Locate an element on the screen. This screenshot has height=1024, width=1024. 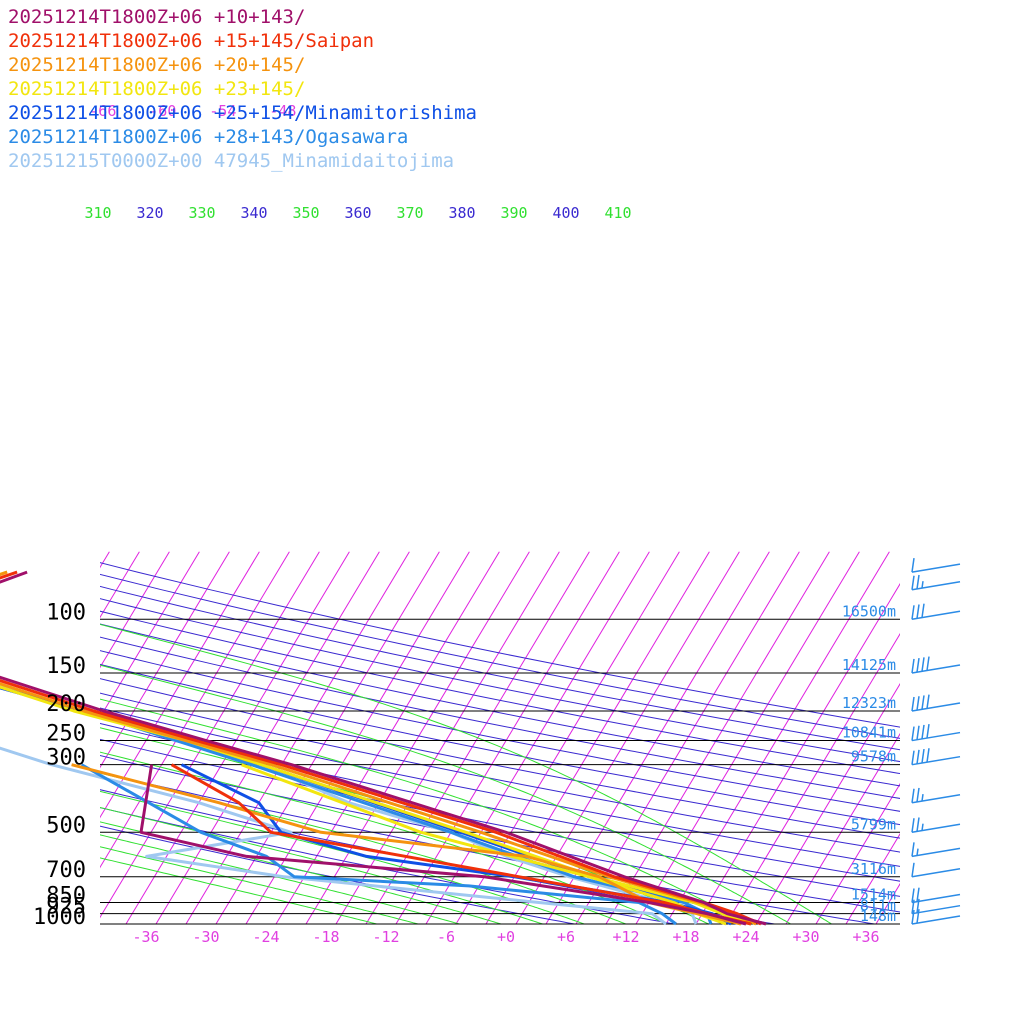
temperature-tick-label: +12 is located at coordinates (625, 937).